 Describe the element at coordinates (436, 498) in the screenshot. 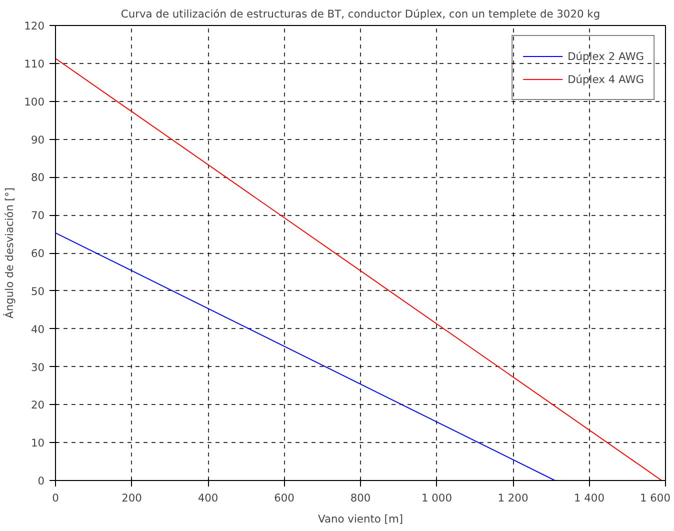

I see `x-tick-label: 1 000` at that location.